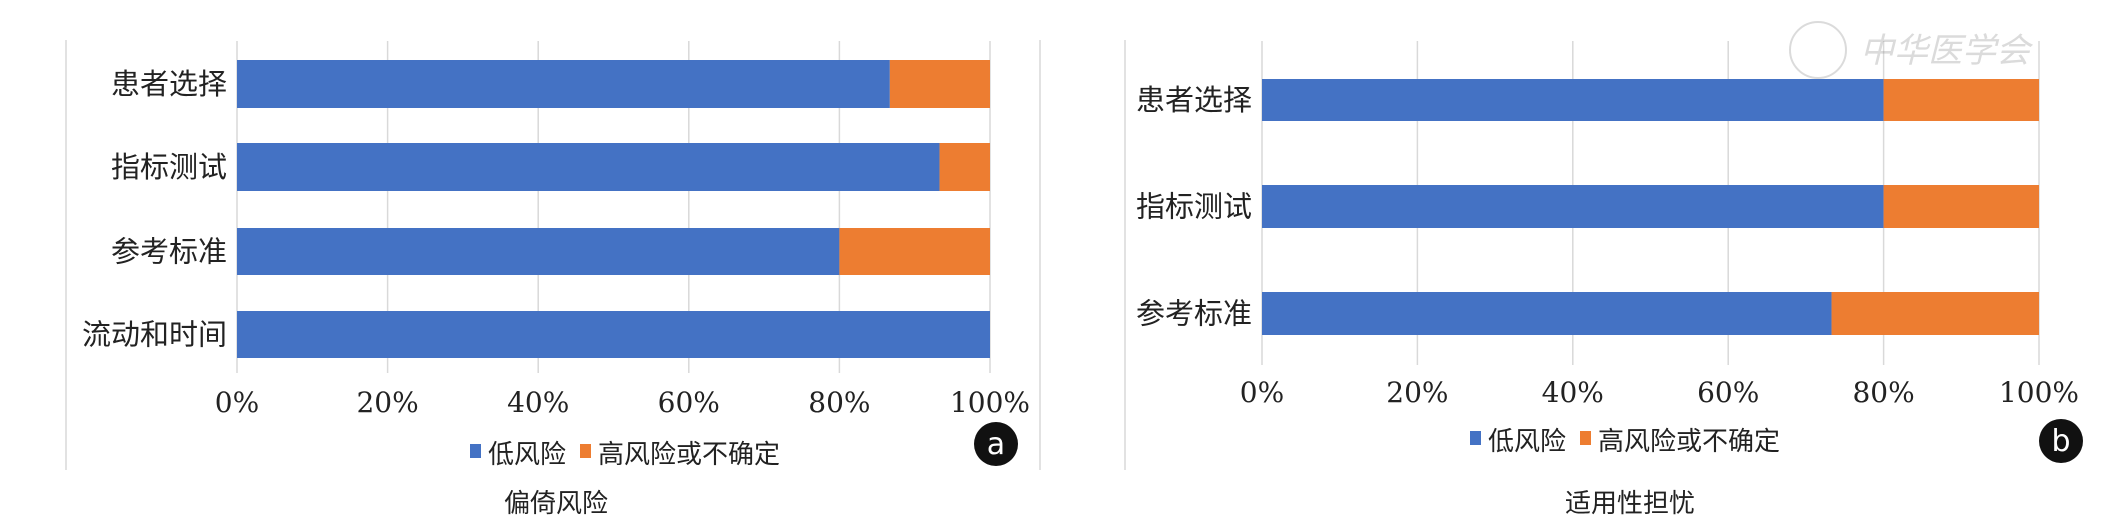 Image resolution: width=2102 pixels, height=525 pixels. I want to click on watermark-text: 中华医学会, so click(1947, 51).